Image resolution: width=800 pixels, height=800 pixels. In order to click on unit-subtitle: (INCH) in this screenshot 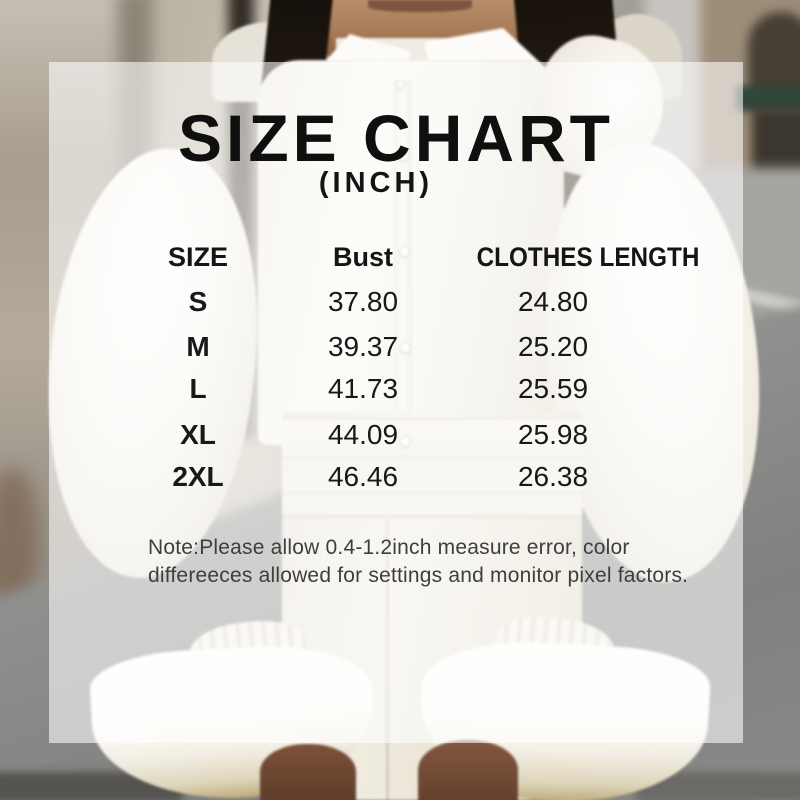, I will do `click(376, 183)`.